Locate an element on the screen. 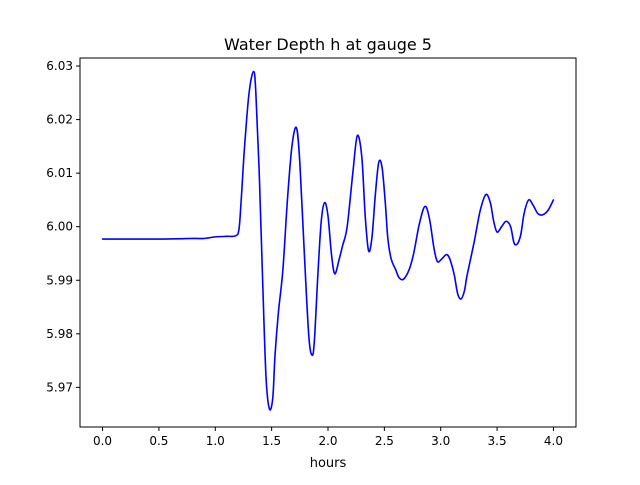 The image size is (640, 485). y-tick-label: 5.97 is located at coordinates (59, 387).